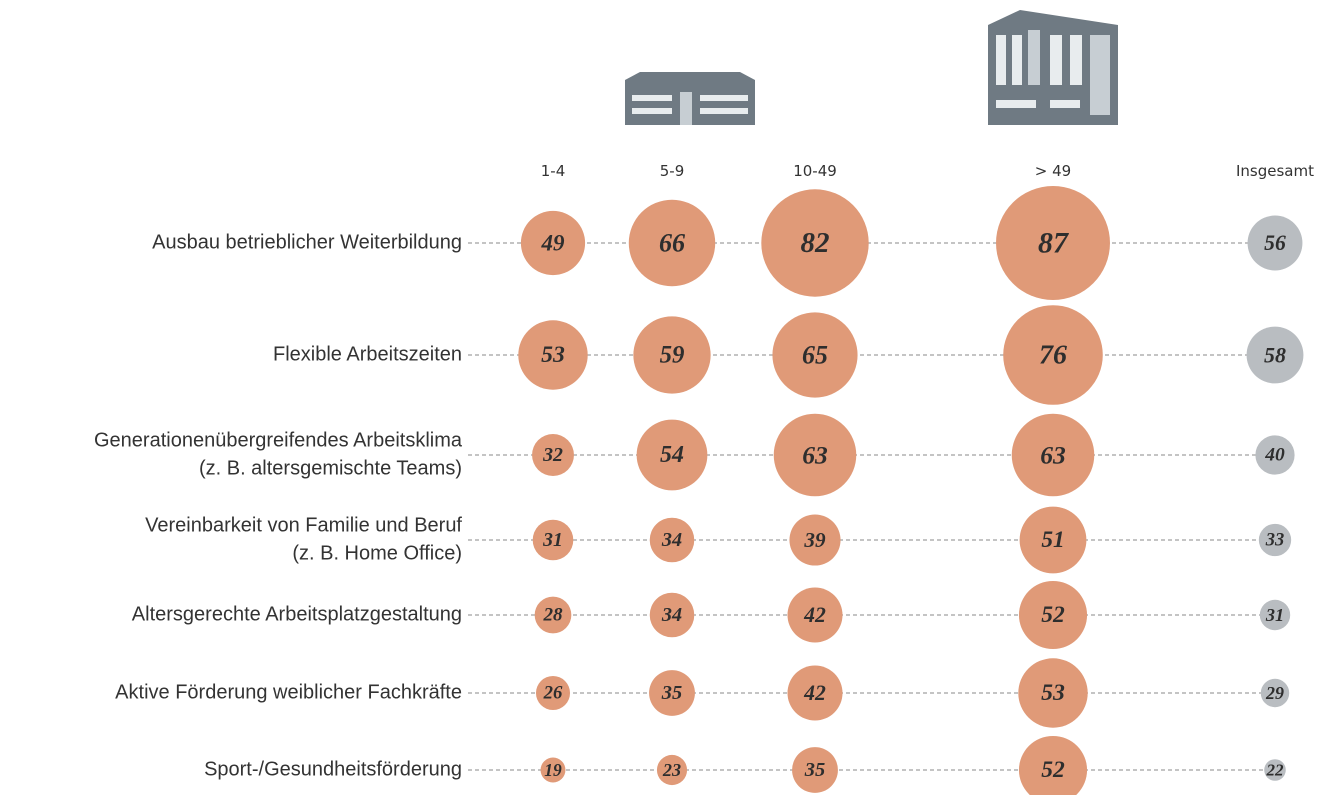 The height and width of the screenshot is (795, 1329). I want to click on row-label: Aktive Förderung weiblicher Fachkräfte, so click(288, 692).